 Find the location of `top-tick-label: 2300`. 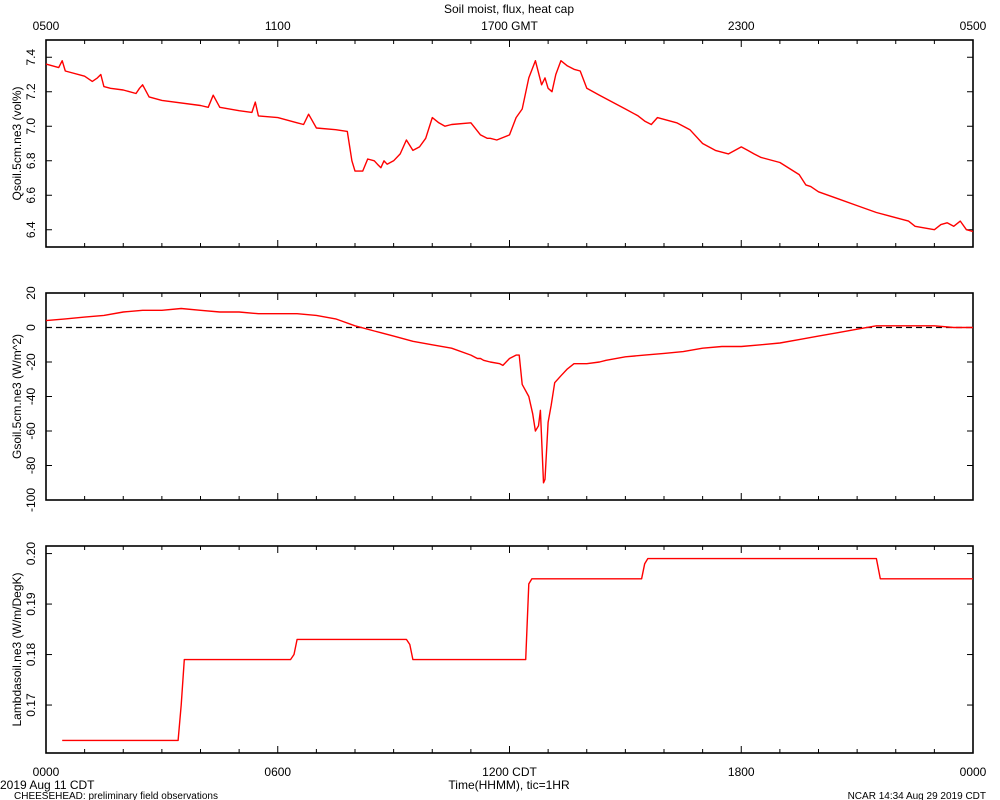

top-tick-label: 2300 is located at coordinates (741, 26).